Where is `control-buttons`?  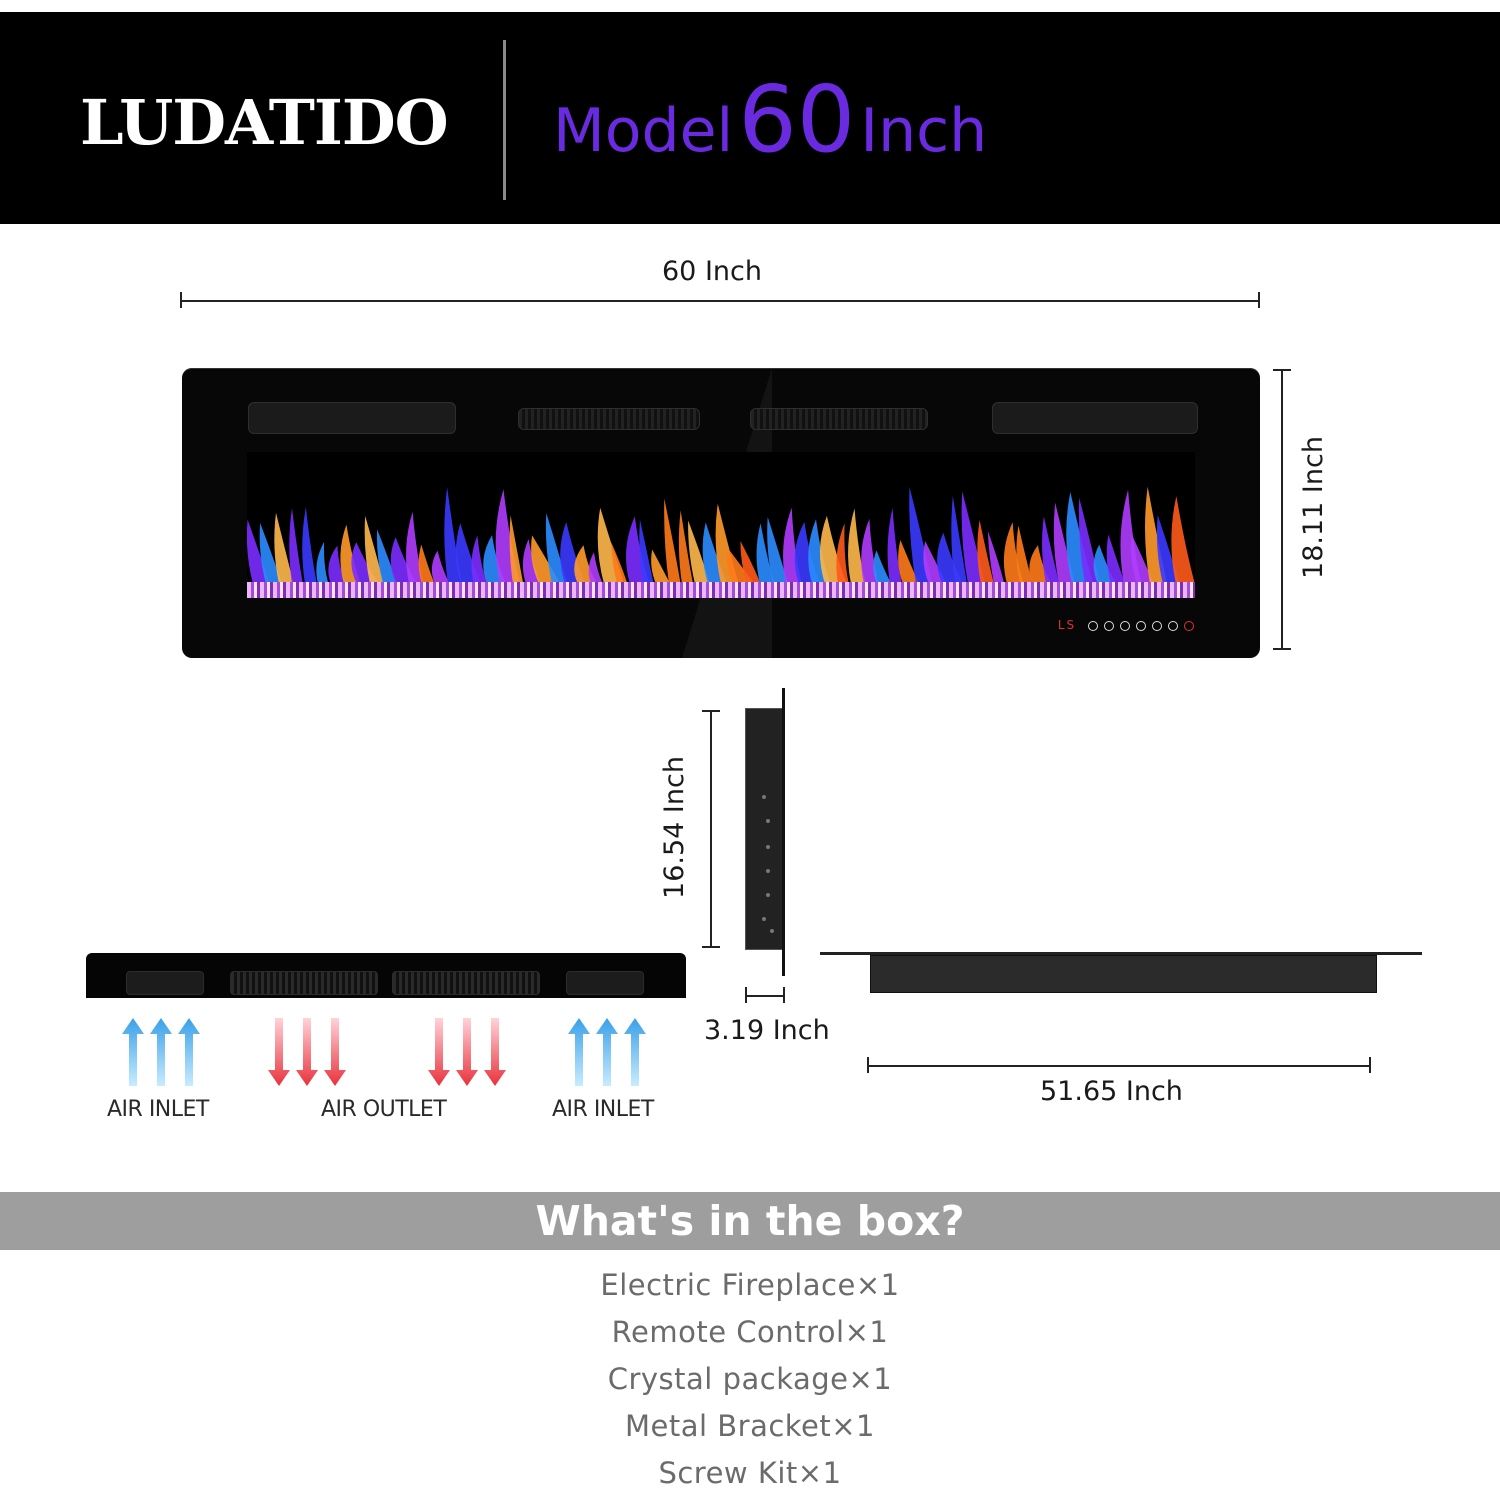
control-buttons is located at coordinates (1138, 625).